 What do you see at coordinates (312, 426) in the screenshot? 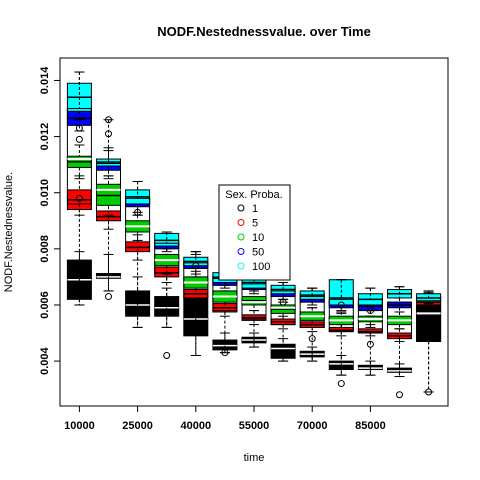
I see `x-tick-label: 70000` at bounding box center [312, 426].